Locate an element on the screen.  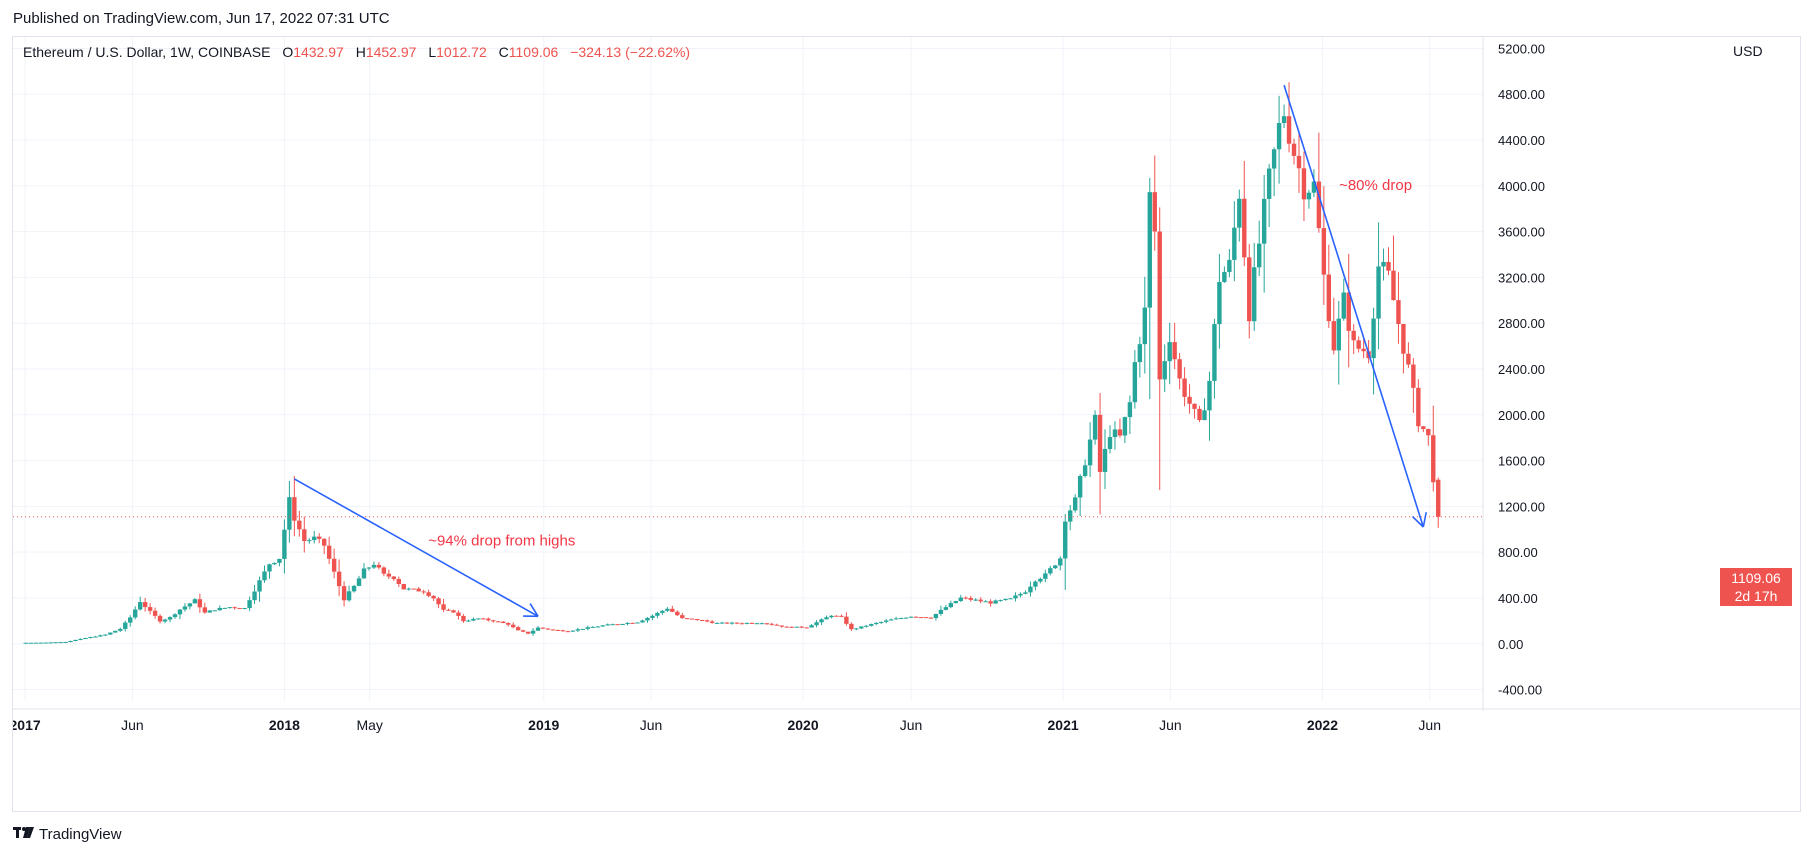
open-label: O is located at coordinates (288, 52).